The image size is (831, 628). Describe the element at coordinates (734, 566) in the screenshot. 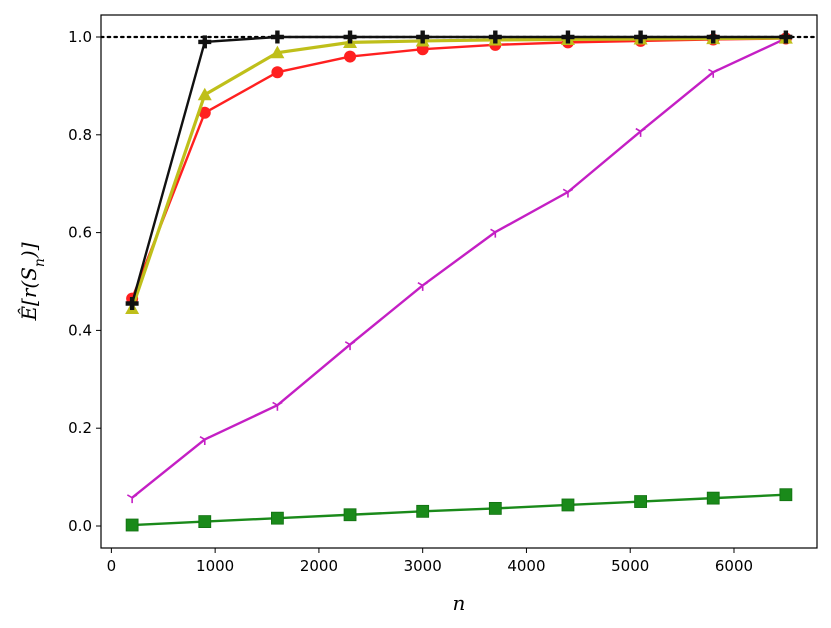

I see `x-tick-label-6: 6000` at that location.